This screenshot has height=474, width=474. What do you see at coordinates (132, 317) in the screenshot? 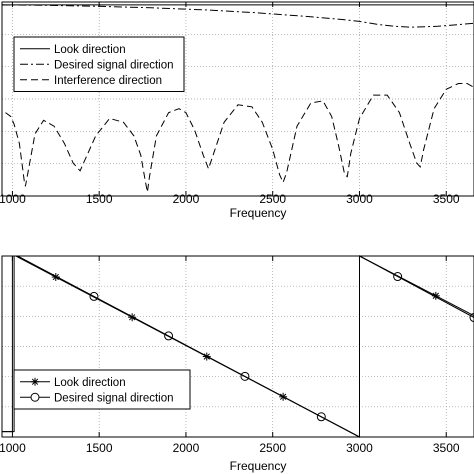
I see `series-point-asterisk` at bounding box center [132, 317].